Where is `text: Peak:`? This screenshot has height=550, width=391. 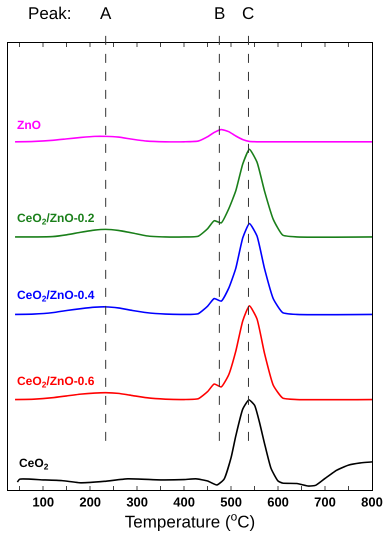 text: Peak: is located at coordinates (50, 13).